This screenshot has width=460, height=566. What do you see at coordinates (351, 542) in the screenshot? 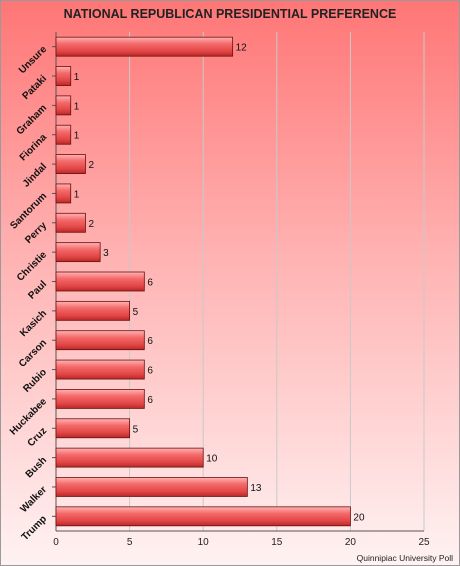
I see `x-tick-label: 20` at bounding box center [351, 542].